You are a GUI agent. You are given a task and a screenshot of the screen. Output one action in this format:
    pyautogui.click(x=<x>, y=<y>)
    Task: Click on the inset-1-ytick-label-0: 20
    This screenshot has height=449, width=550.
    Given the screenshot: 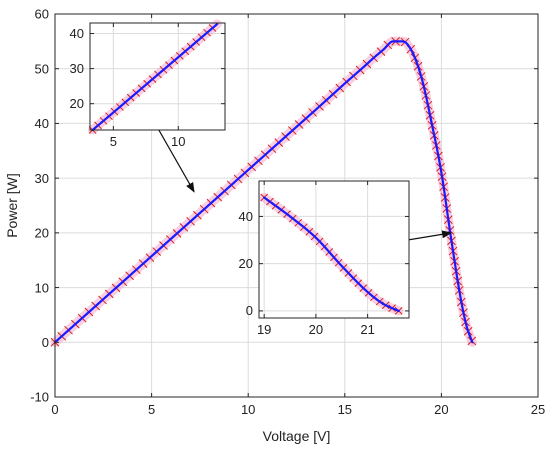 What is the action you would take?
    pyautogui.click(x=77, y=103)
    